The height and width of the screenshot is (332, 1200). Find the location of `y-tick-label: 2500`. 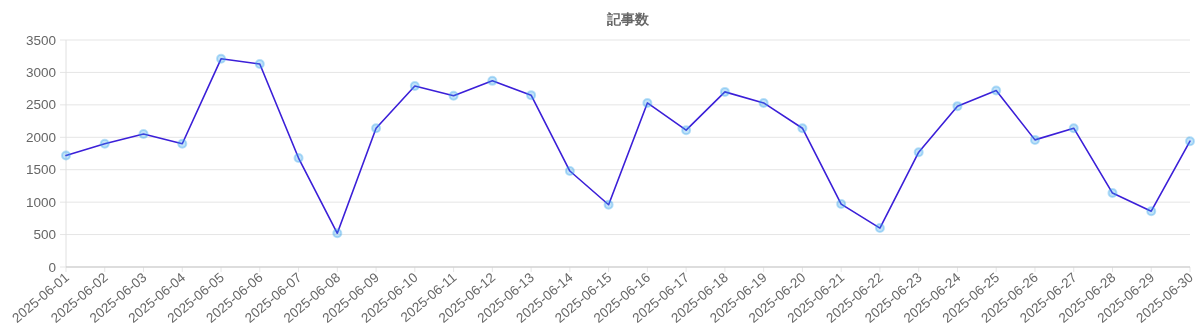

y-tick-label: 2500 is located at coordinates (40, 105).